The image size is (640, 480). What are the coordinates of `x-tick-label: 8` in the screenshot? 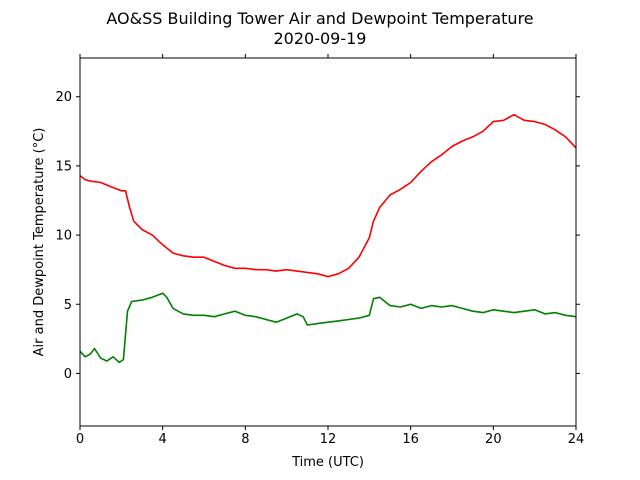 It's located at (245, 439).